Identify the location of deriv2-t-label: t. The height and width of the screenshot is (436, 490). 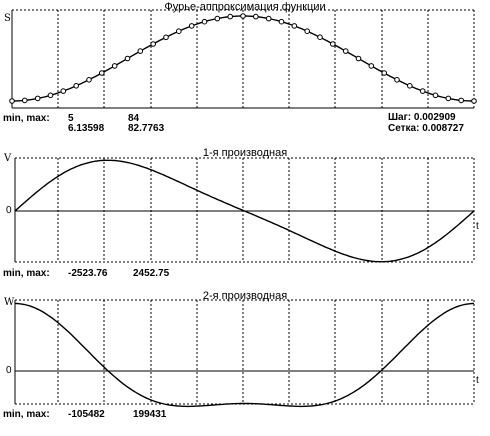
(477, 380).